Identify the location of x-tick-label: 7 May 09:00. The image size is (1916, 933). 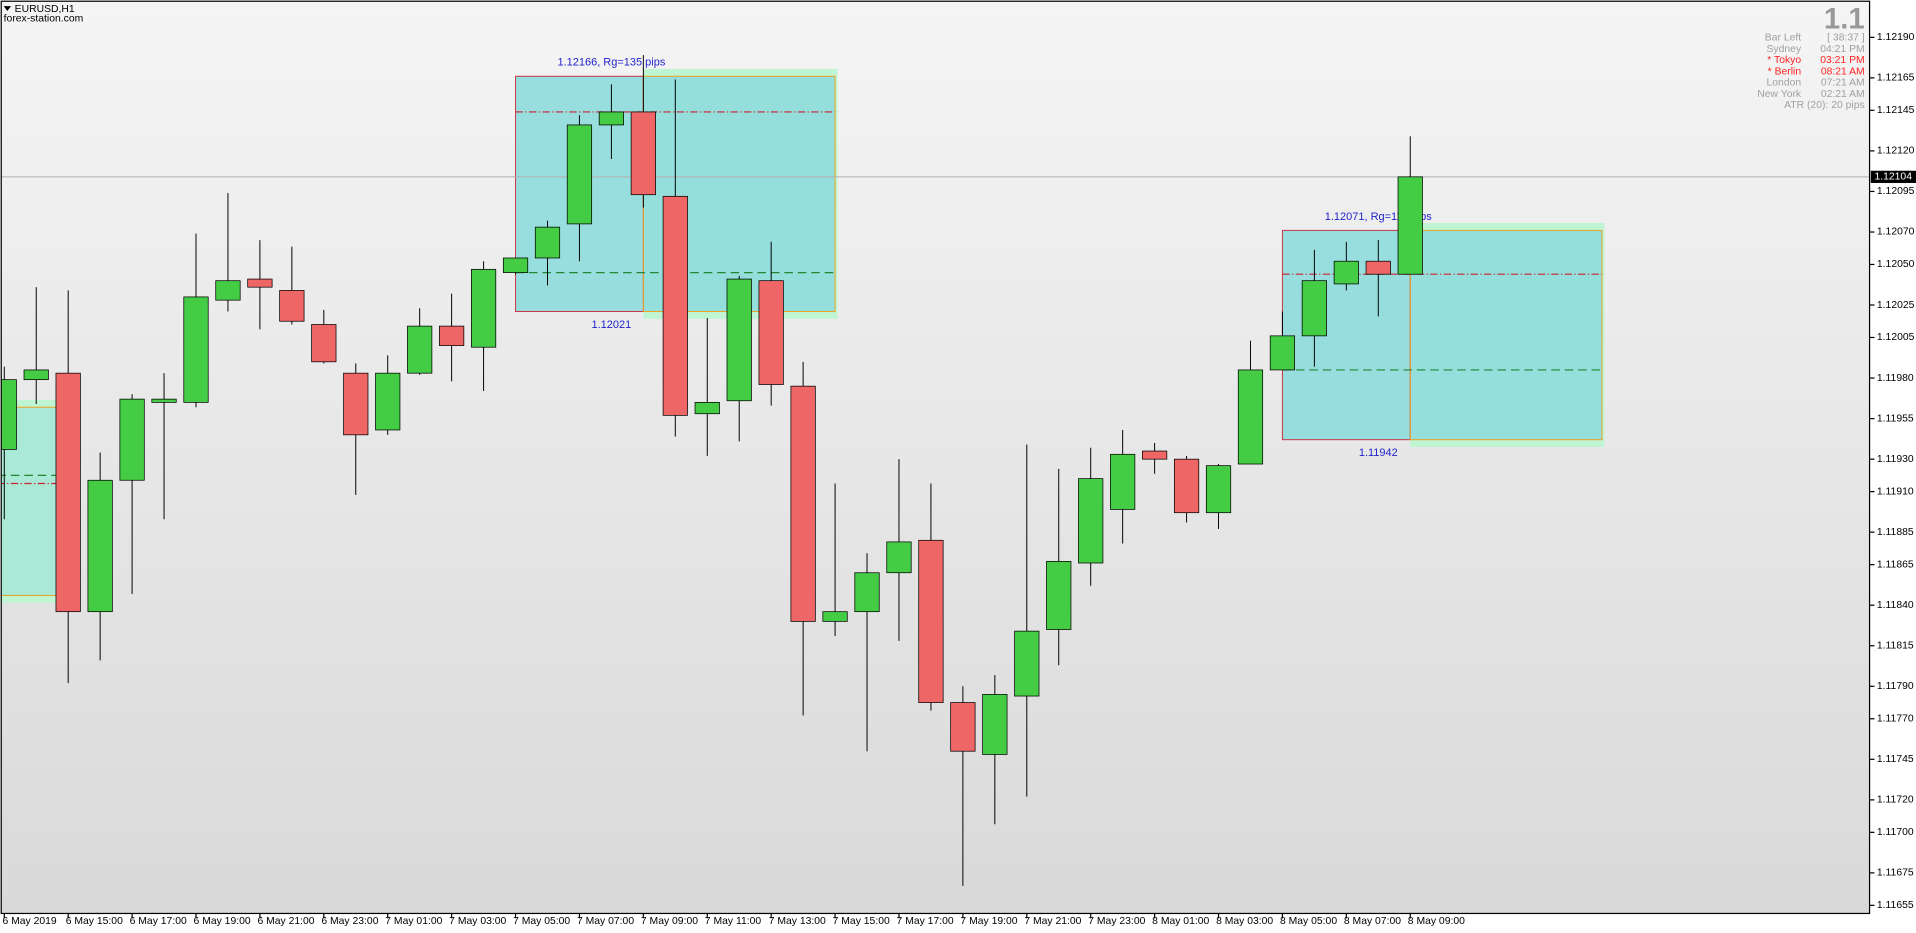
(669, 921).